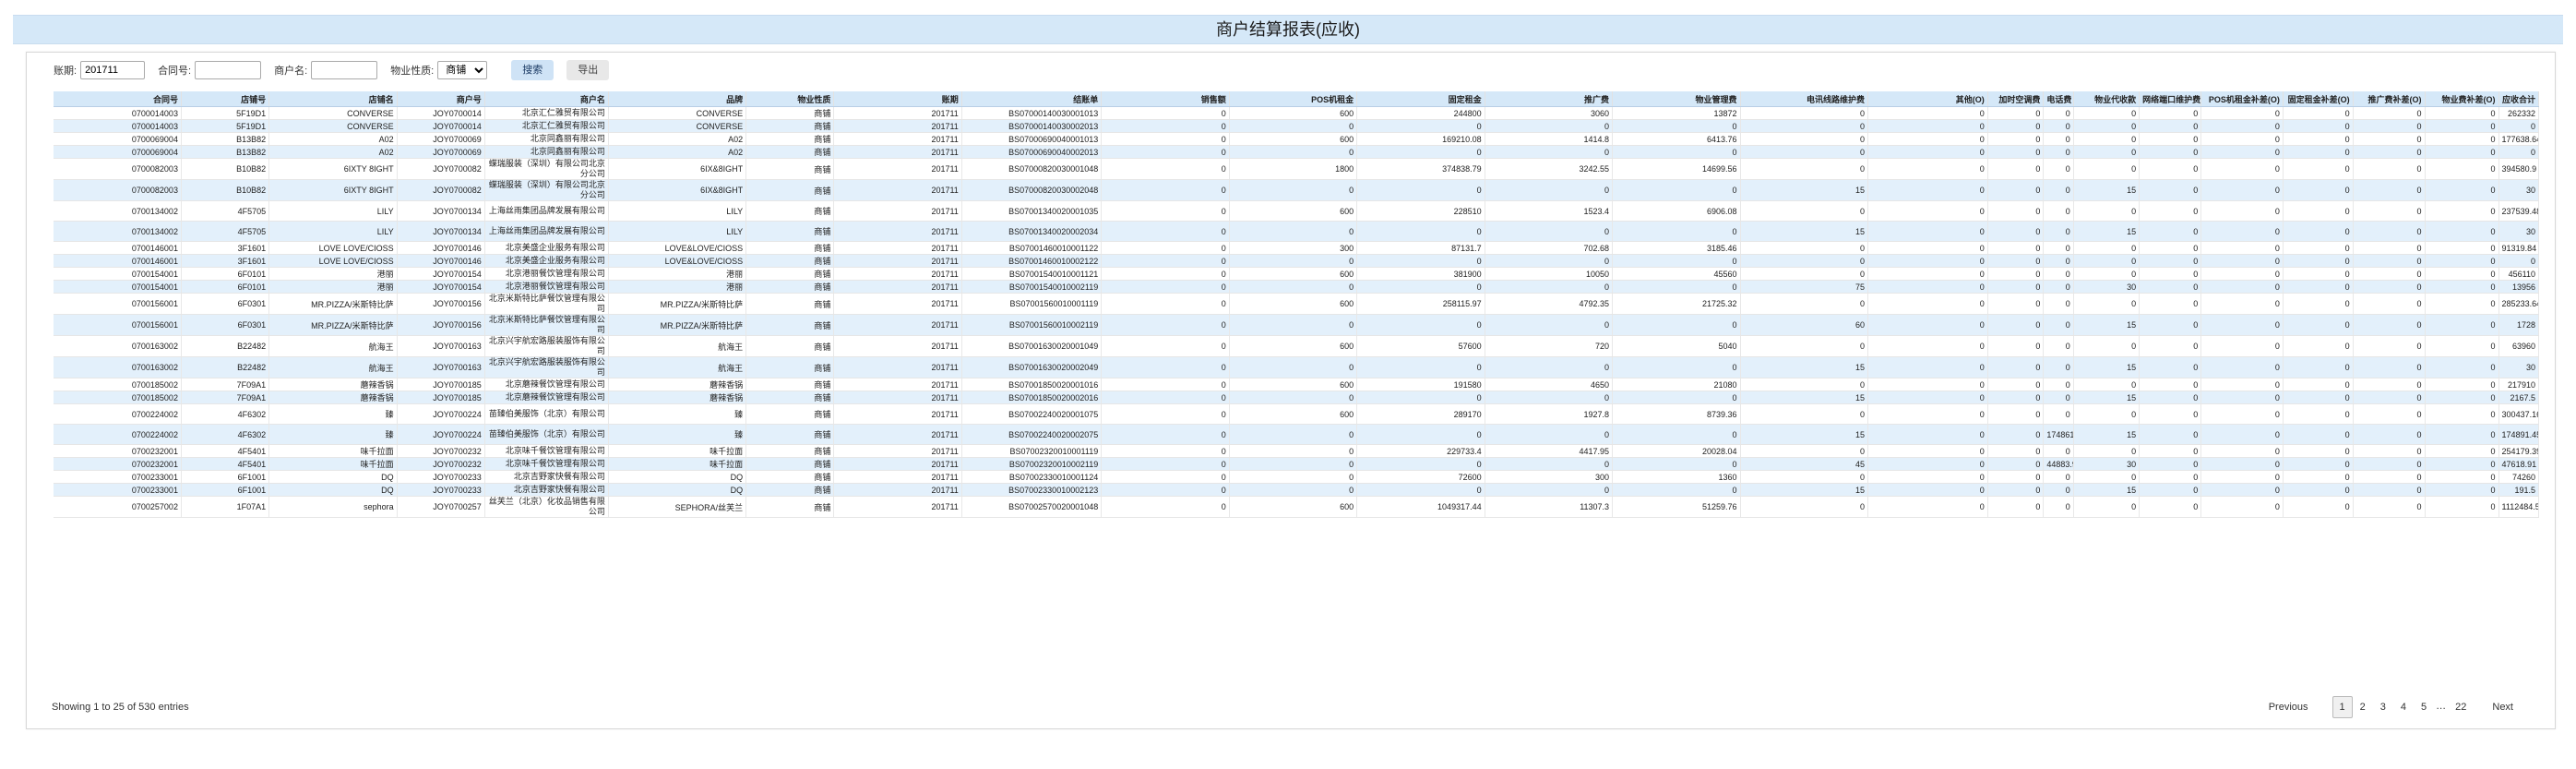 This screenshot has height=769, width=2576. What do you see at coordinates (113, 70) in the screenshot?
I see `period-input` at bounding box center [113, 70].